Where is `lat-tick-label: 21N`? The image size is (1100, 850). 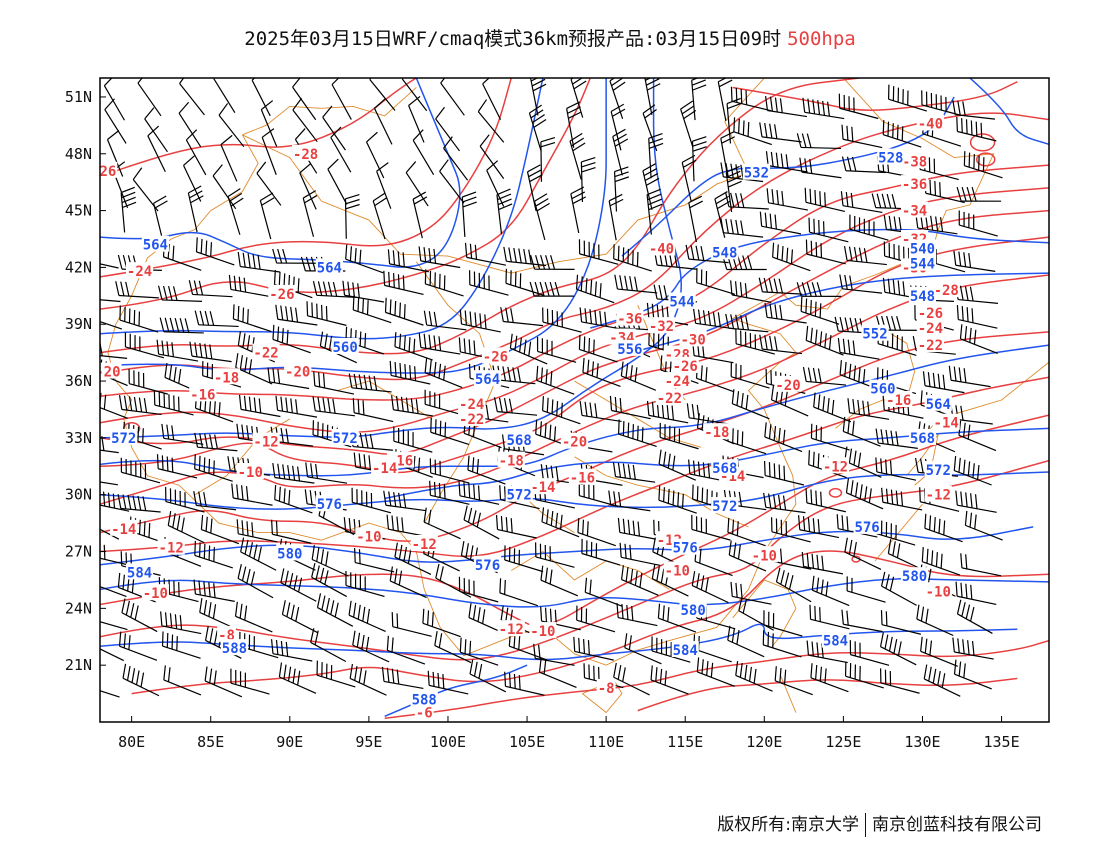
lat-tick-label: 21N is located at coordinates (78, 665).